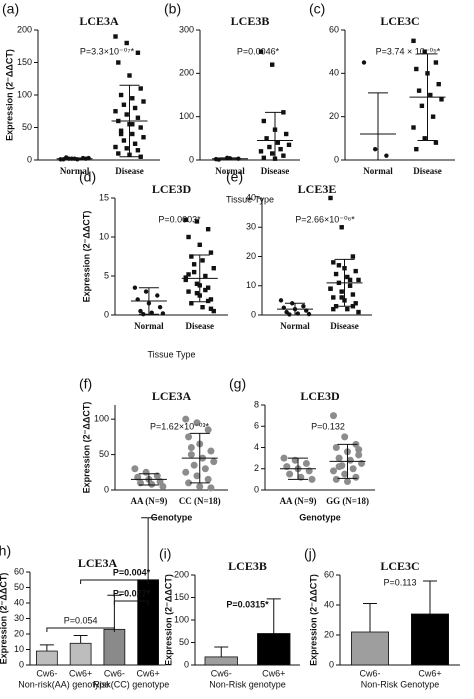 This screenshot has width=474, height=699. I want to click on panel-label: (f), so click(85, 384).